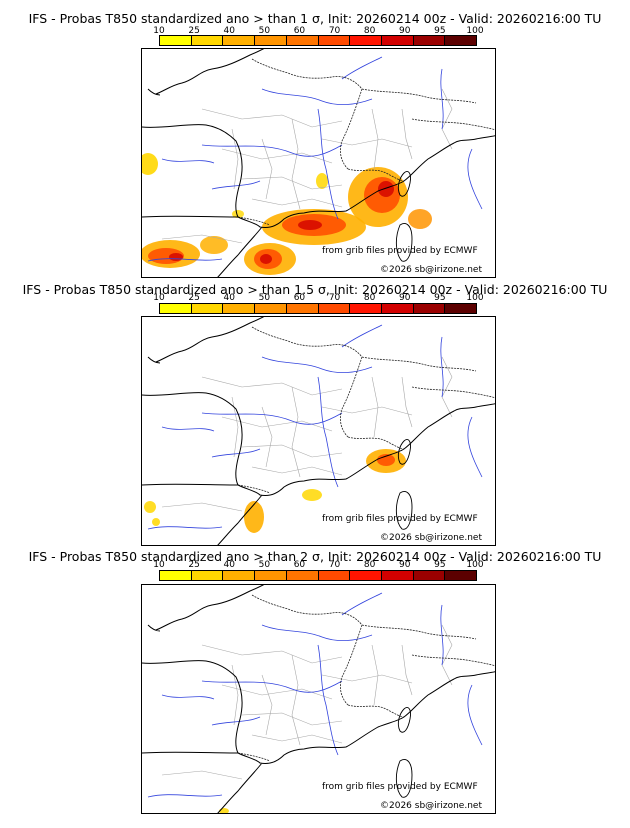 The width and height of the screenshot is (630, 828). I want to click on copyright-credit: ©2026 sb@irizone.net, so click(431, 538).